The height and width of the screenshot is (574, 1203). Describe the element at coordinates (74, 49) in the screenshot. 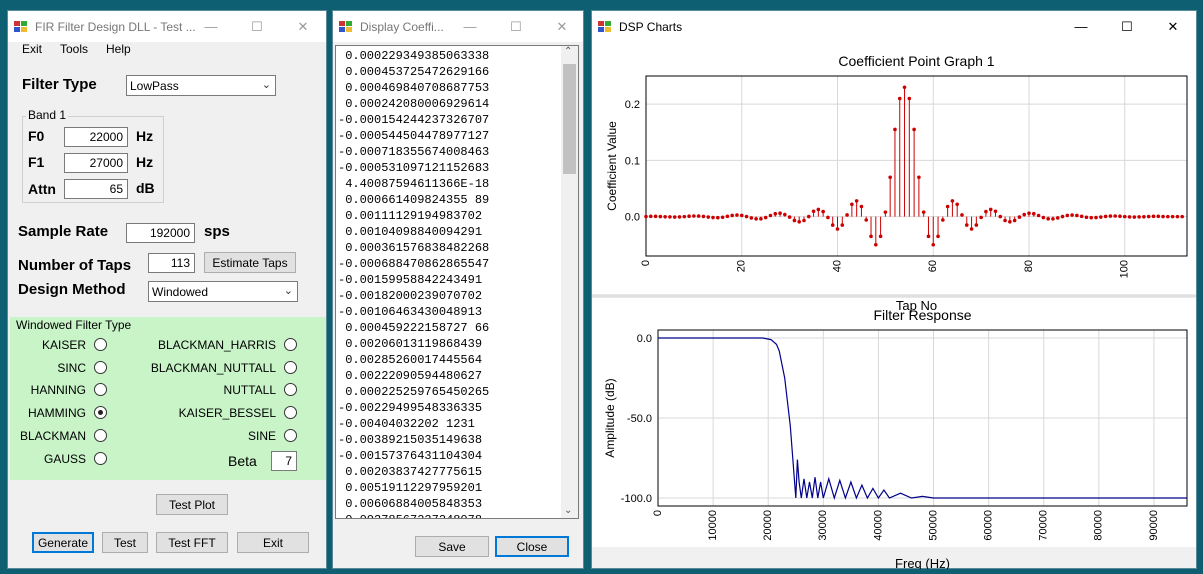

I see `menu-tools: Tools` at that location.